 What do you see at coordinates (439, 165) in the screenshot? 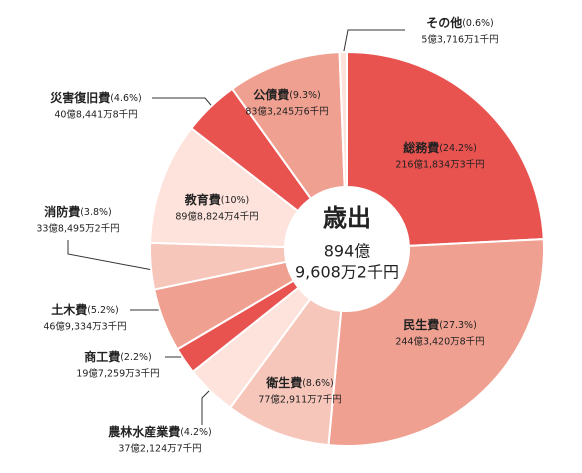
I see `amount-label: 216億1,834万3千円` at bounding box center [439, 165].